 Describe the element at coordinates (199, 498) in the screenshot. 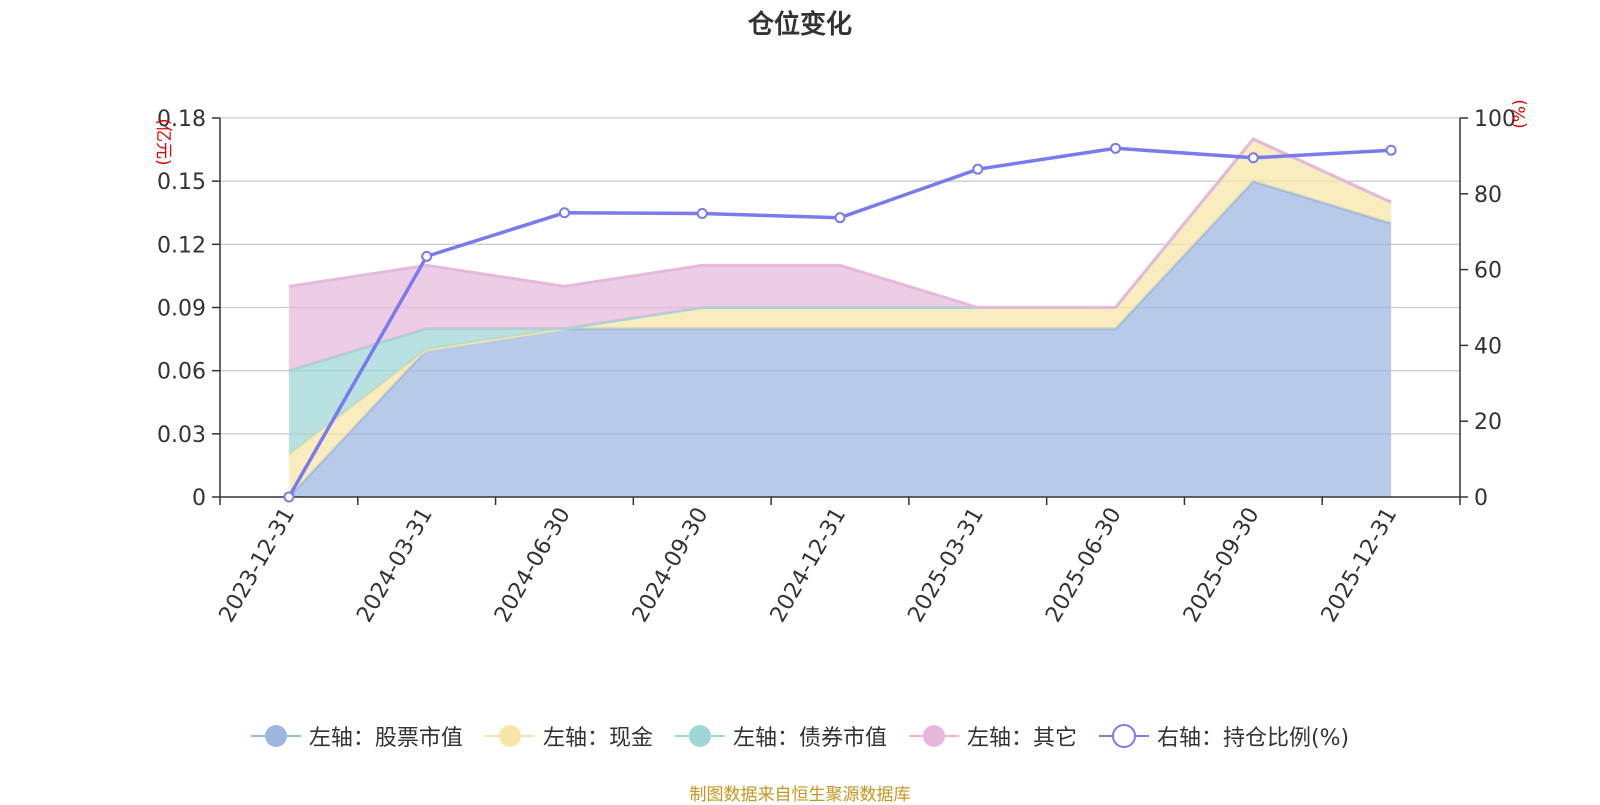

I see `left-axis-tick-label: 0` at that location.